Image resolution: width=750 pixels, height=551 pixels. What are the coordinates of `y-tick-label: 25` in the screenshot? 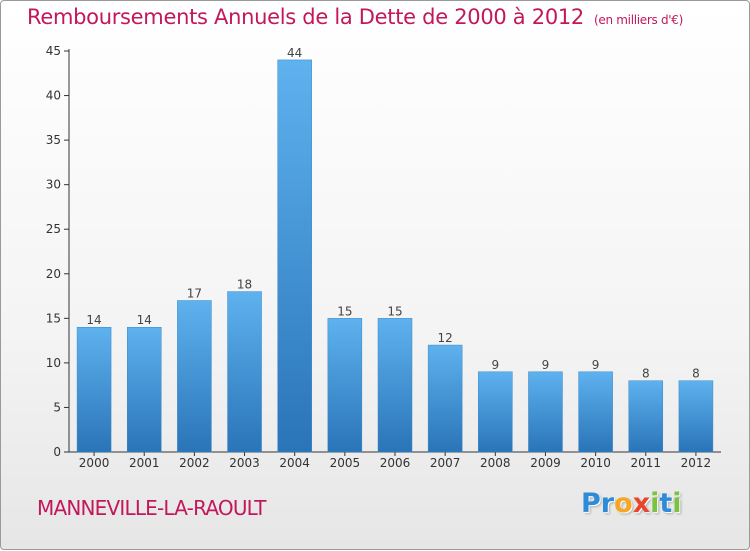 It's located at (53, 229).